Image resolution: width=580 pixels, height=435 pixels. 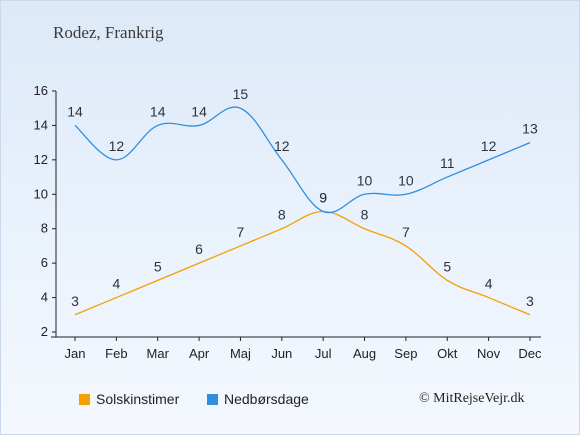 I want to click on site-credit: © MitRejseVejr.dk, so click(x=472, y=398).